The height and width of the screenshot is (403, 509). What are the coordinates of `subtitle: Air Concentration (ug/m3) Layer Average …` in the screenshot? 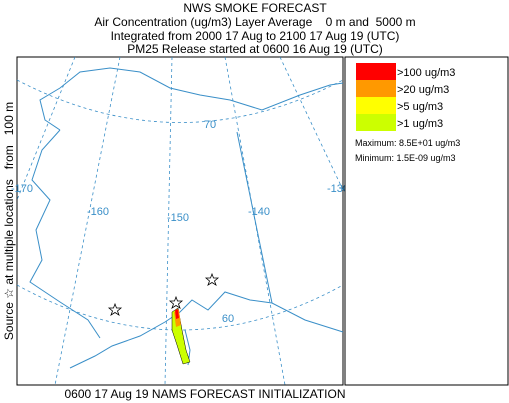 It's located at (254, 22).